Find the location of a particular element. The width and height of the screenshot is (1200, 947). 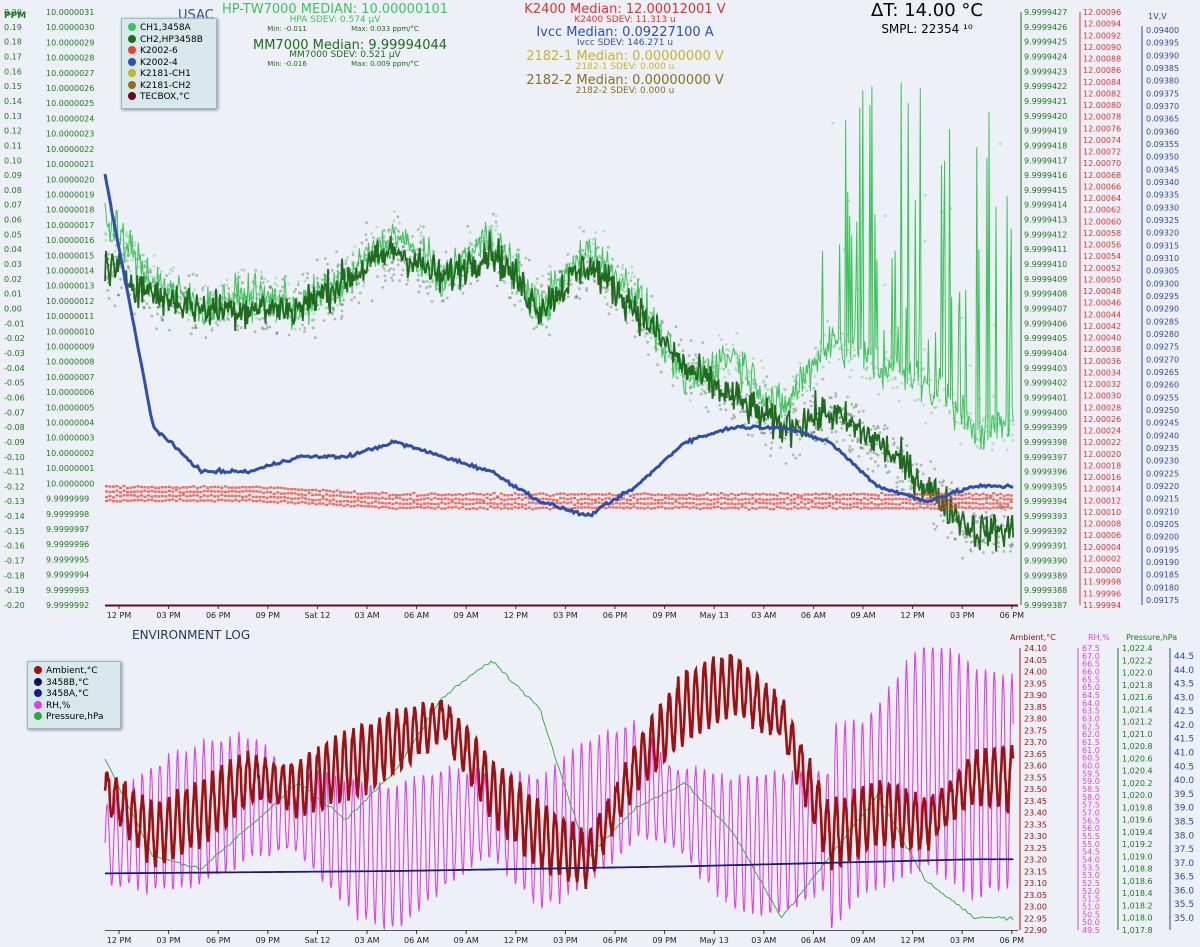

ivcc-tick-label: 0.09205 is located at coordinates (1162, 524).